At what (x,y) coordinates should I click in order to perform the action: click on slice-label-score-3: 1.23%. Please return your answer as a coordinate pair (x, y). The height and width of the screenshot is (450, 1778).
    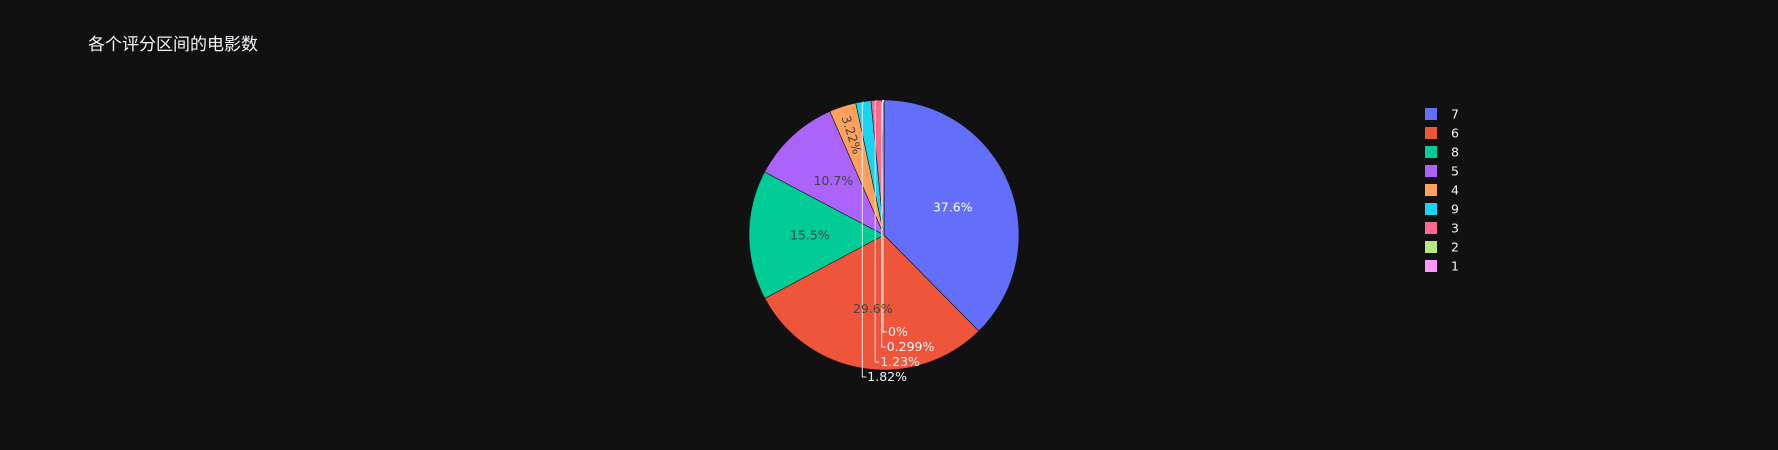
    Looking at the image, I should click on (900, 361).